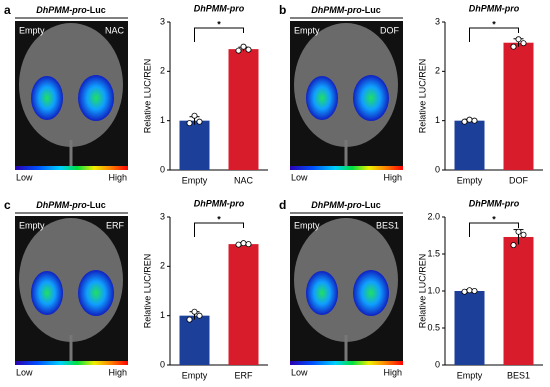 This screenshot has width=550, height=387. What do you see at coordinates (7, 205) in the screenshot?
I see `panel-label: c` at bounding box center [7, 205].